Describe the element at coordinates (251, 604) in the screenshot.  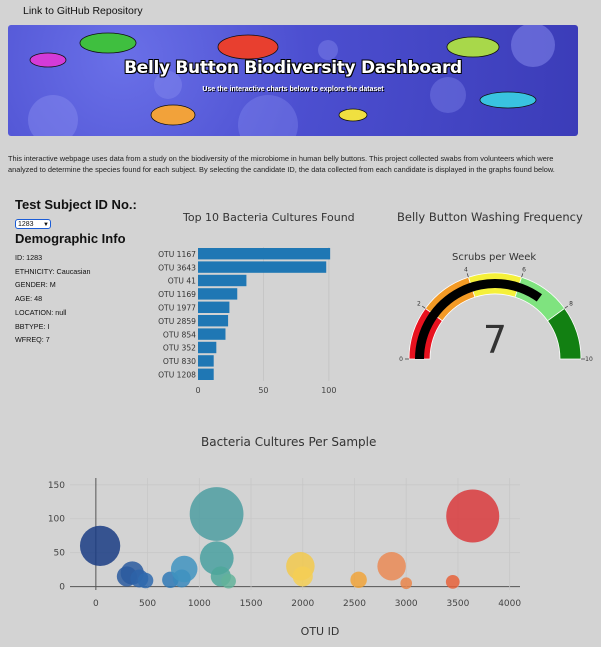
I see `bubble-x-tick-label: 1500` at that location.